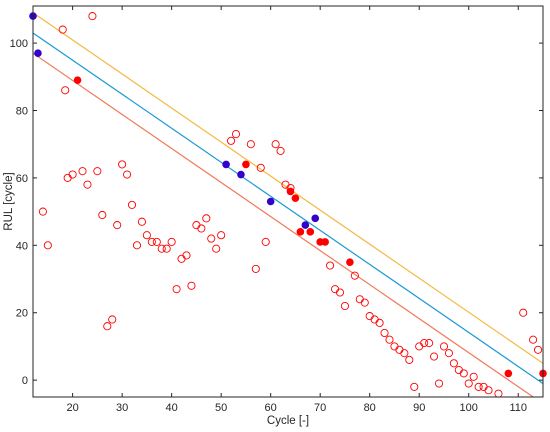 This screenshot has width=550, height=432. What do you see at coordinates (419, 408) in the screenshot?
I see `x-tick-label: 90` at bounding box center [419, 408].